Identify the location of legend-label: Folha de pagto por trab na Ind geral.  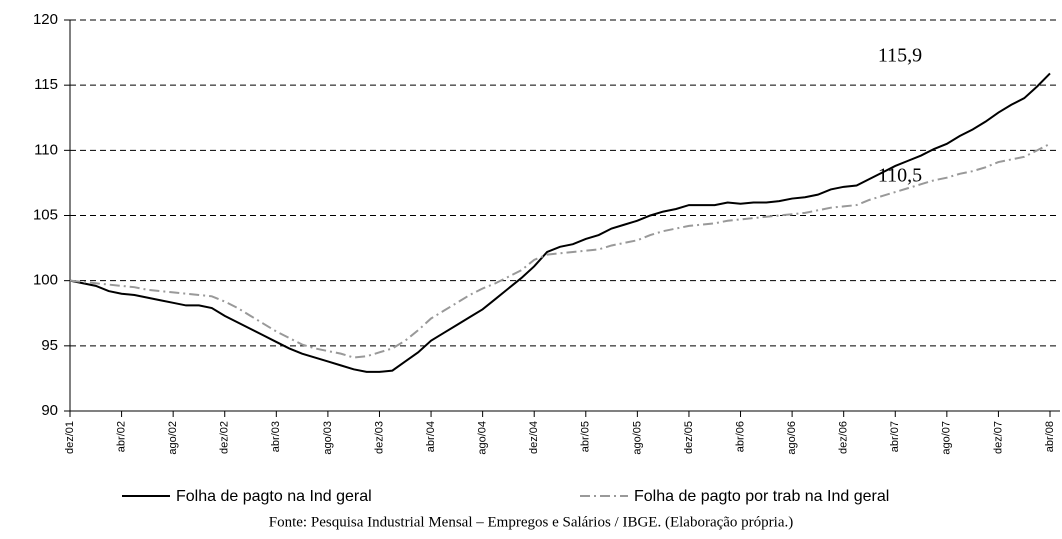
(761, 496).